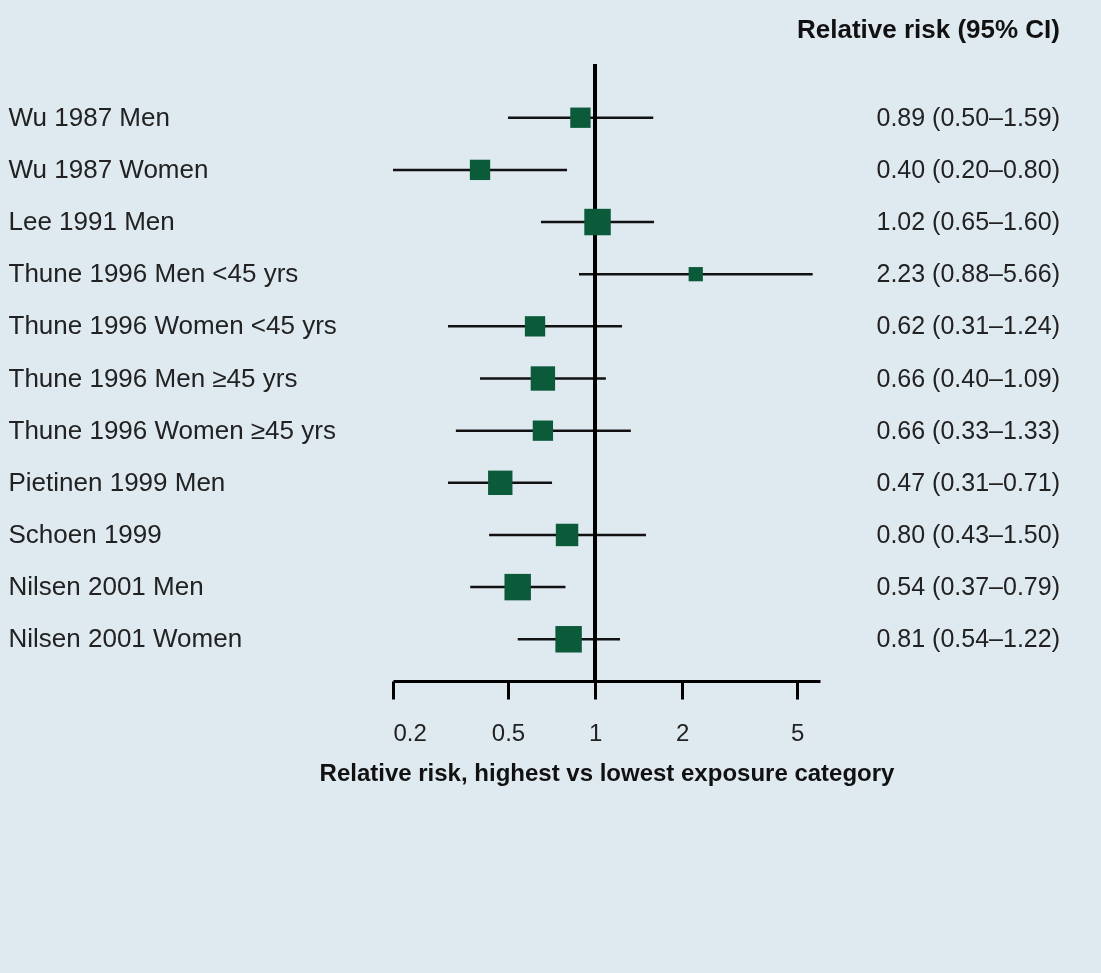 This screenshot has width=1101, height=973. Describe the element at coordinates (153, 273) in the screenshot. I see `y-tick-label: Thune 1996 Men <45 yrs` at that location.